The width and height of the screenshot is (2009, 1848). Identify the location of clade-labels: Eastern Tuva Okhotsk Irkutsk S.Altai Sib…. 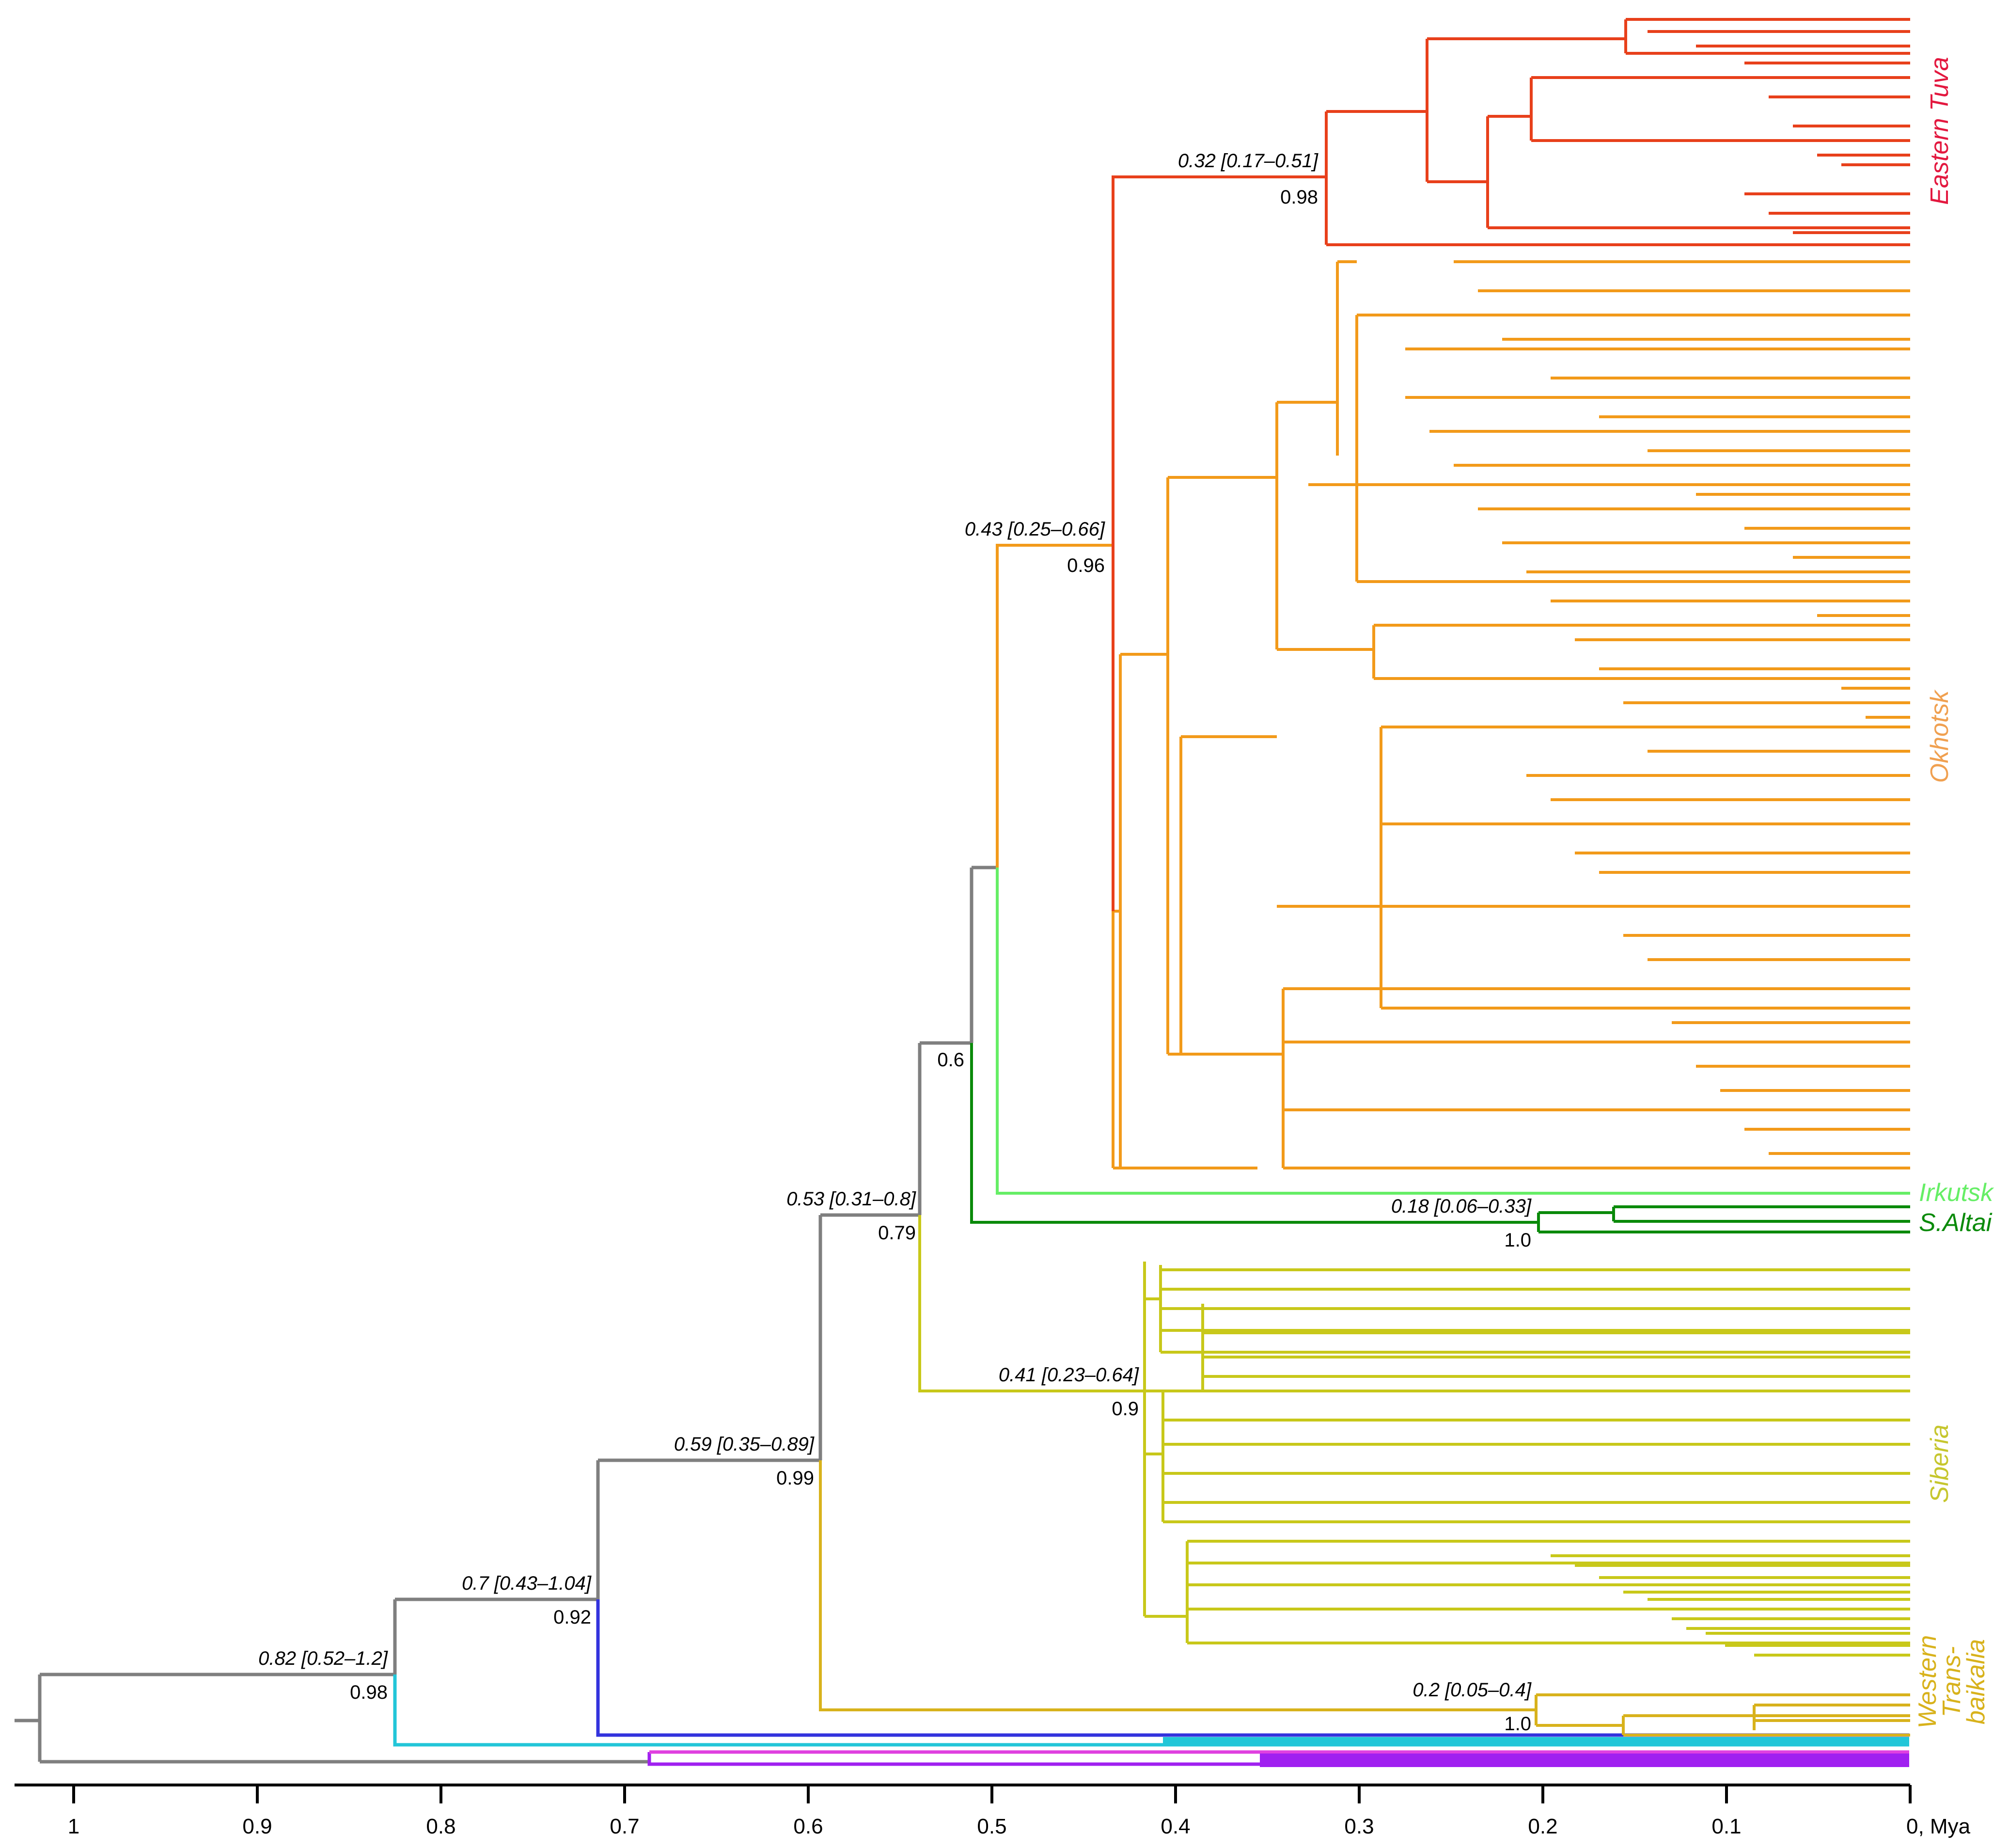
(1954, 892).